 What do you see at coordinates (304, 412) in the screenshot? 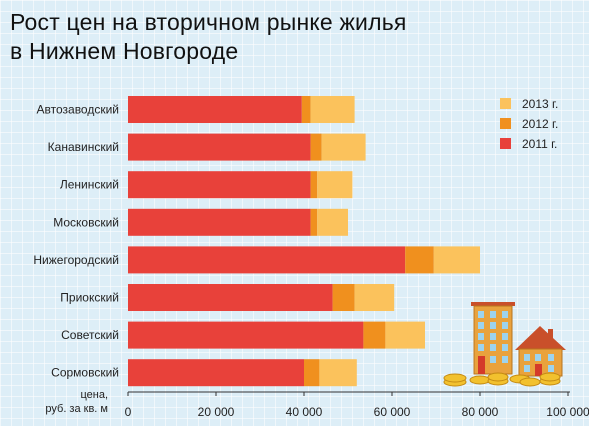
I see `x-tick-label: 40 000` at bounding box center [304, 412].